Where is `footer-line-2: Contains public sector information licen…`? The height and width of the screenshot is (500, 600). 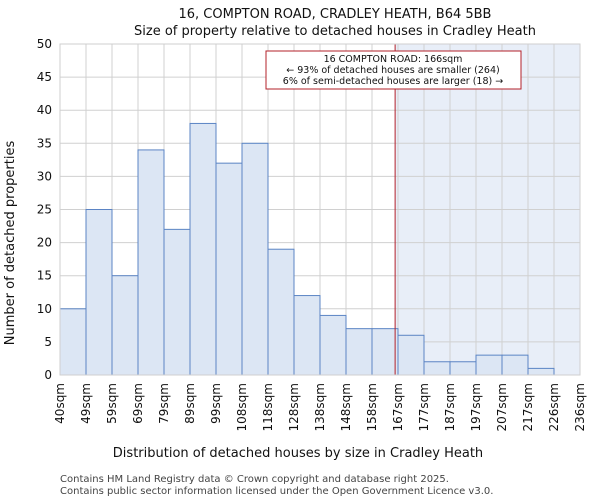
footer-line-2: Contains public sector information licen… is located at coordinates (276, 491).